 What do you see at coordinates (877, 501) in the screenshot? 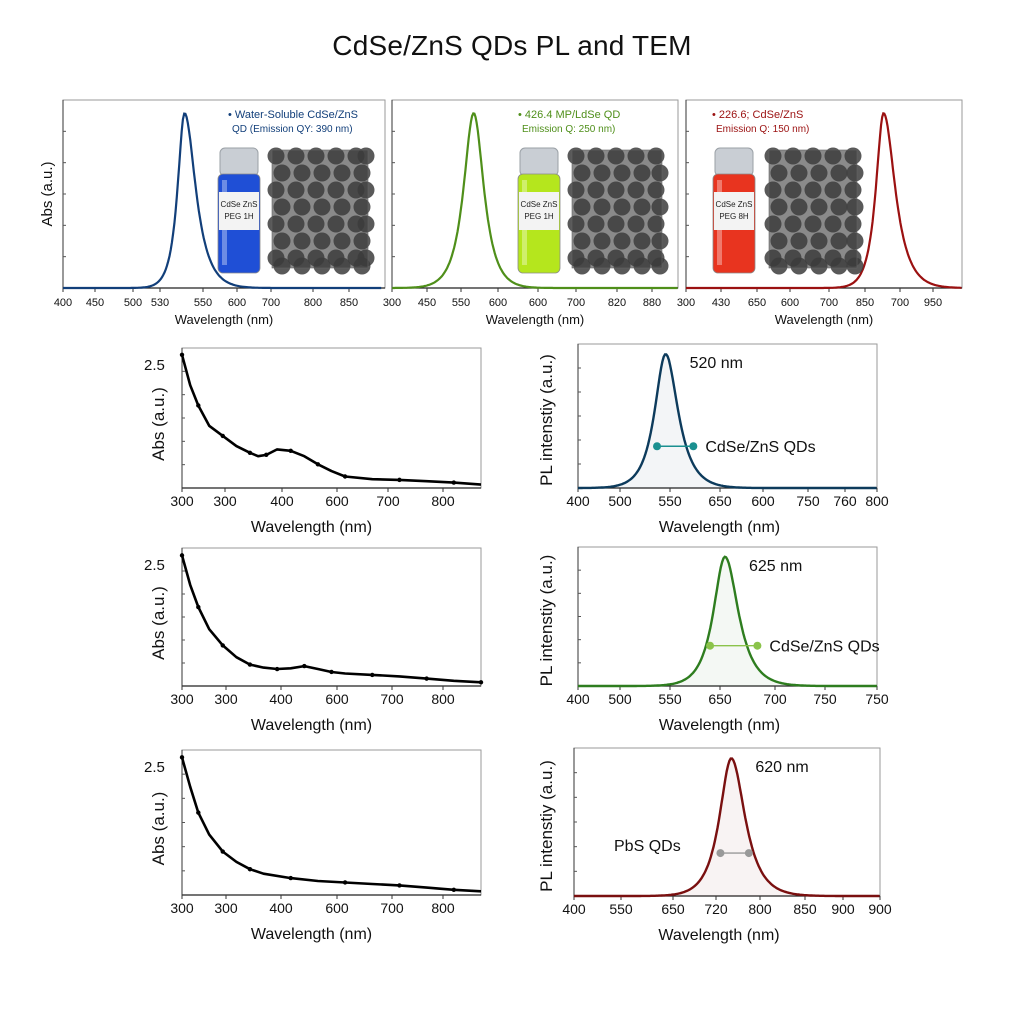
I see `pl-1-x-tick-label: 800` at bounding box center [877, 501].